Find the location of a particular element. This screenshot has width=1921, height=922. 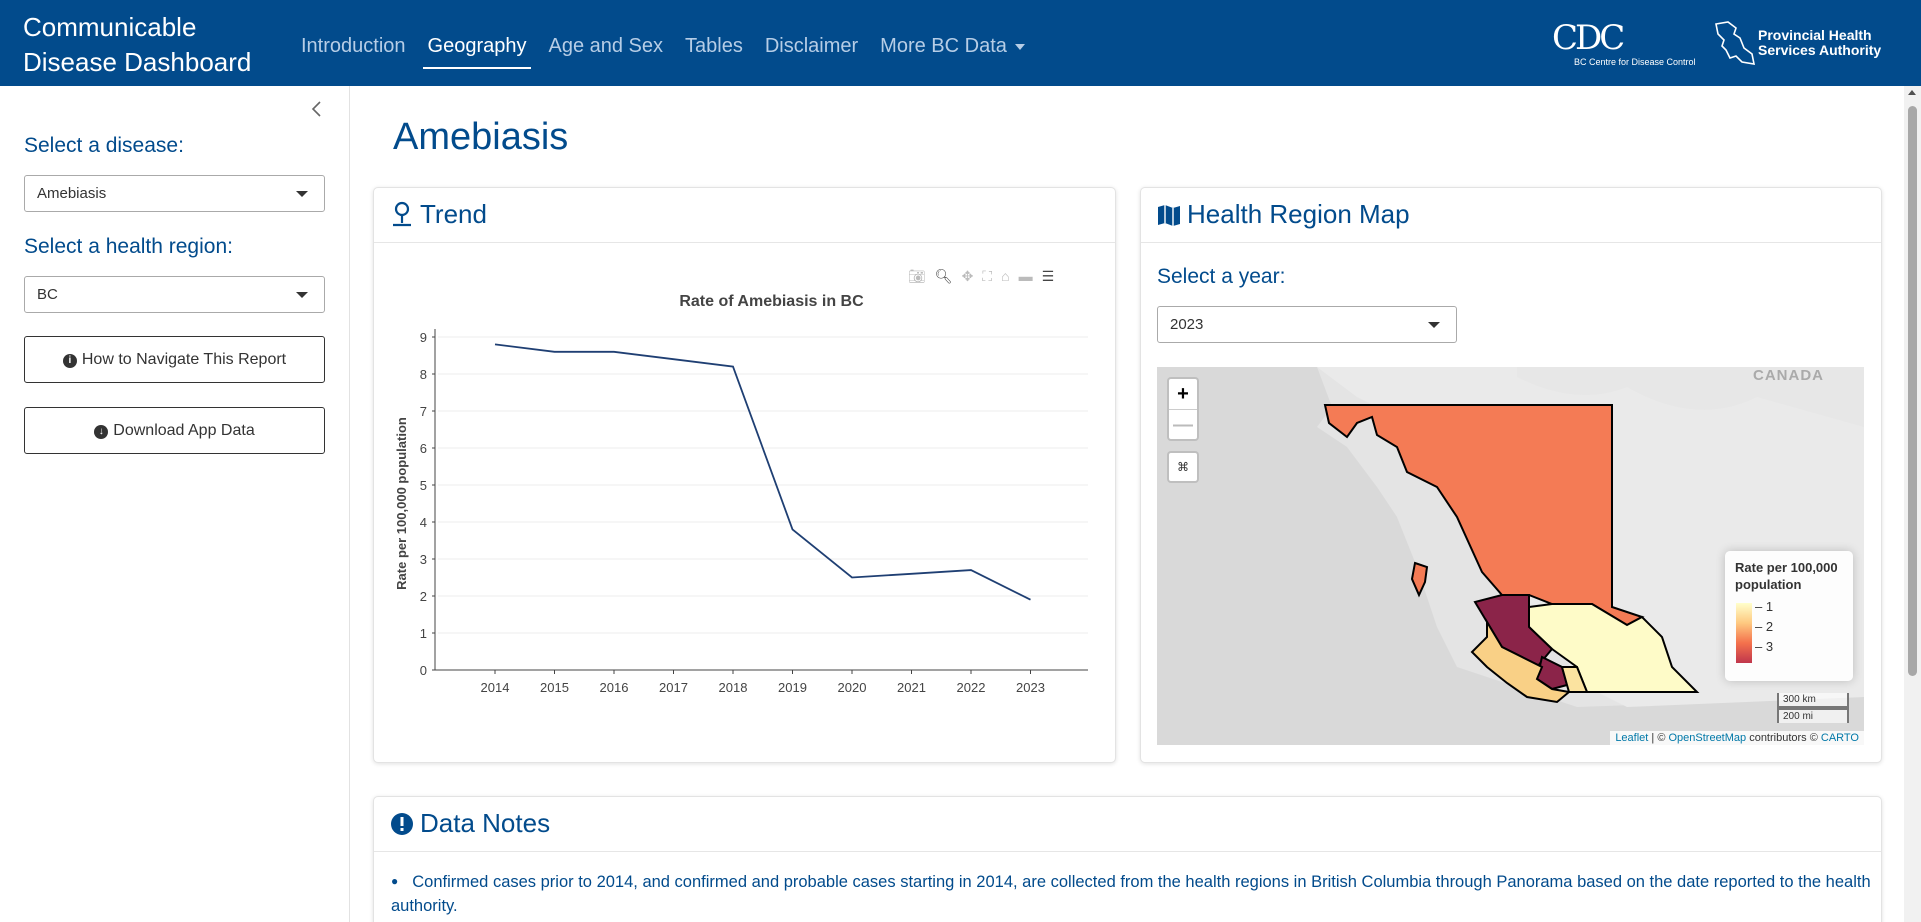

scrollbar-thumb is located at coordinates (1912, 391).